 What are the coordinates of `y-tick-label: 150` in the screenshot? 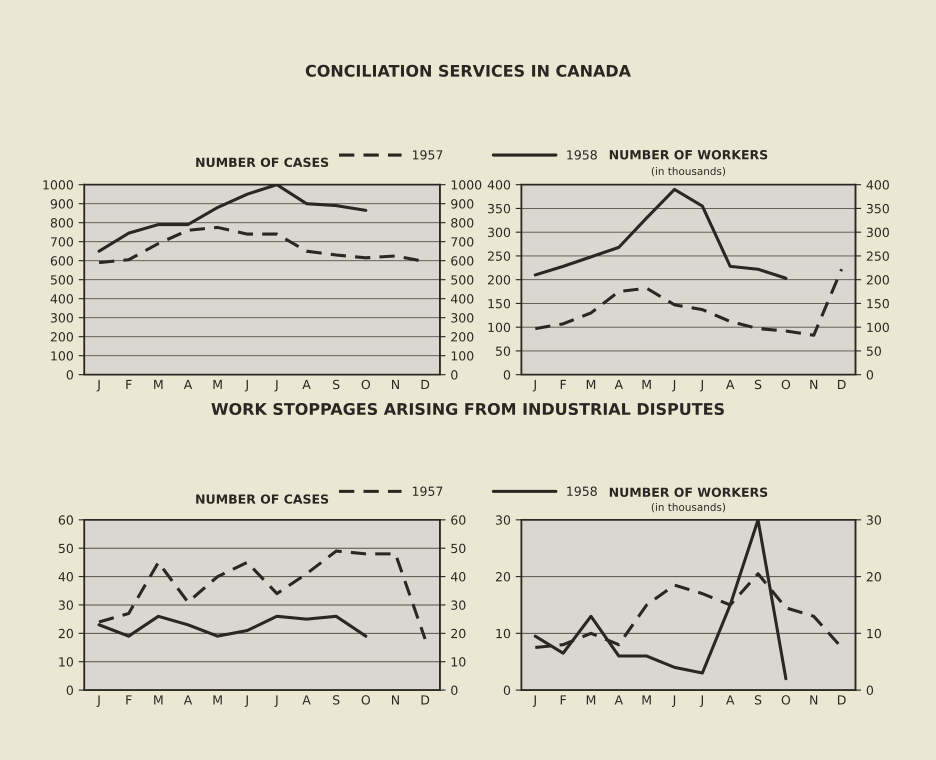 It's located at (499, 303).